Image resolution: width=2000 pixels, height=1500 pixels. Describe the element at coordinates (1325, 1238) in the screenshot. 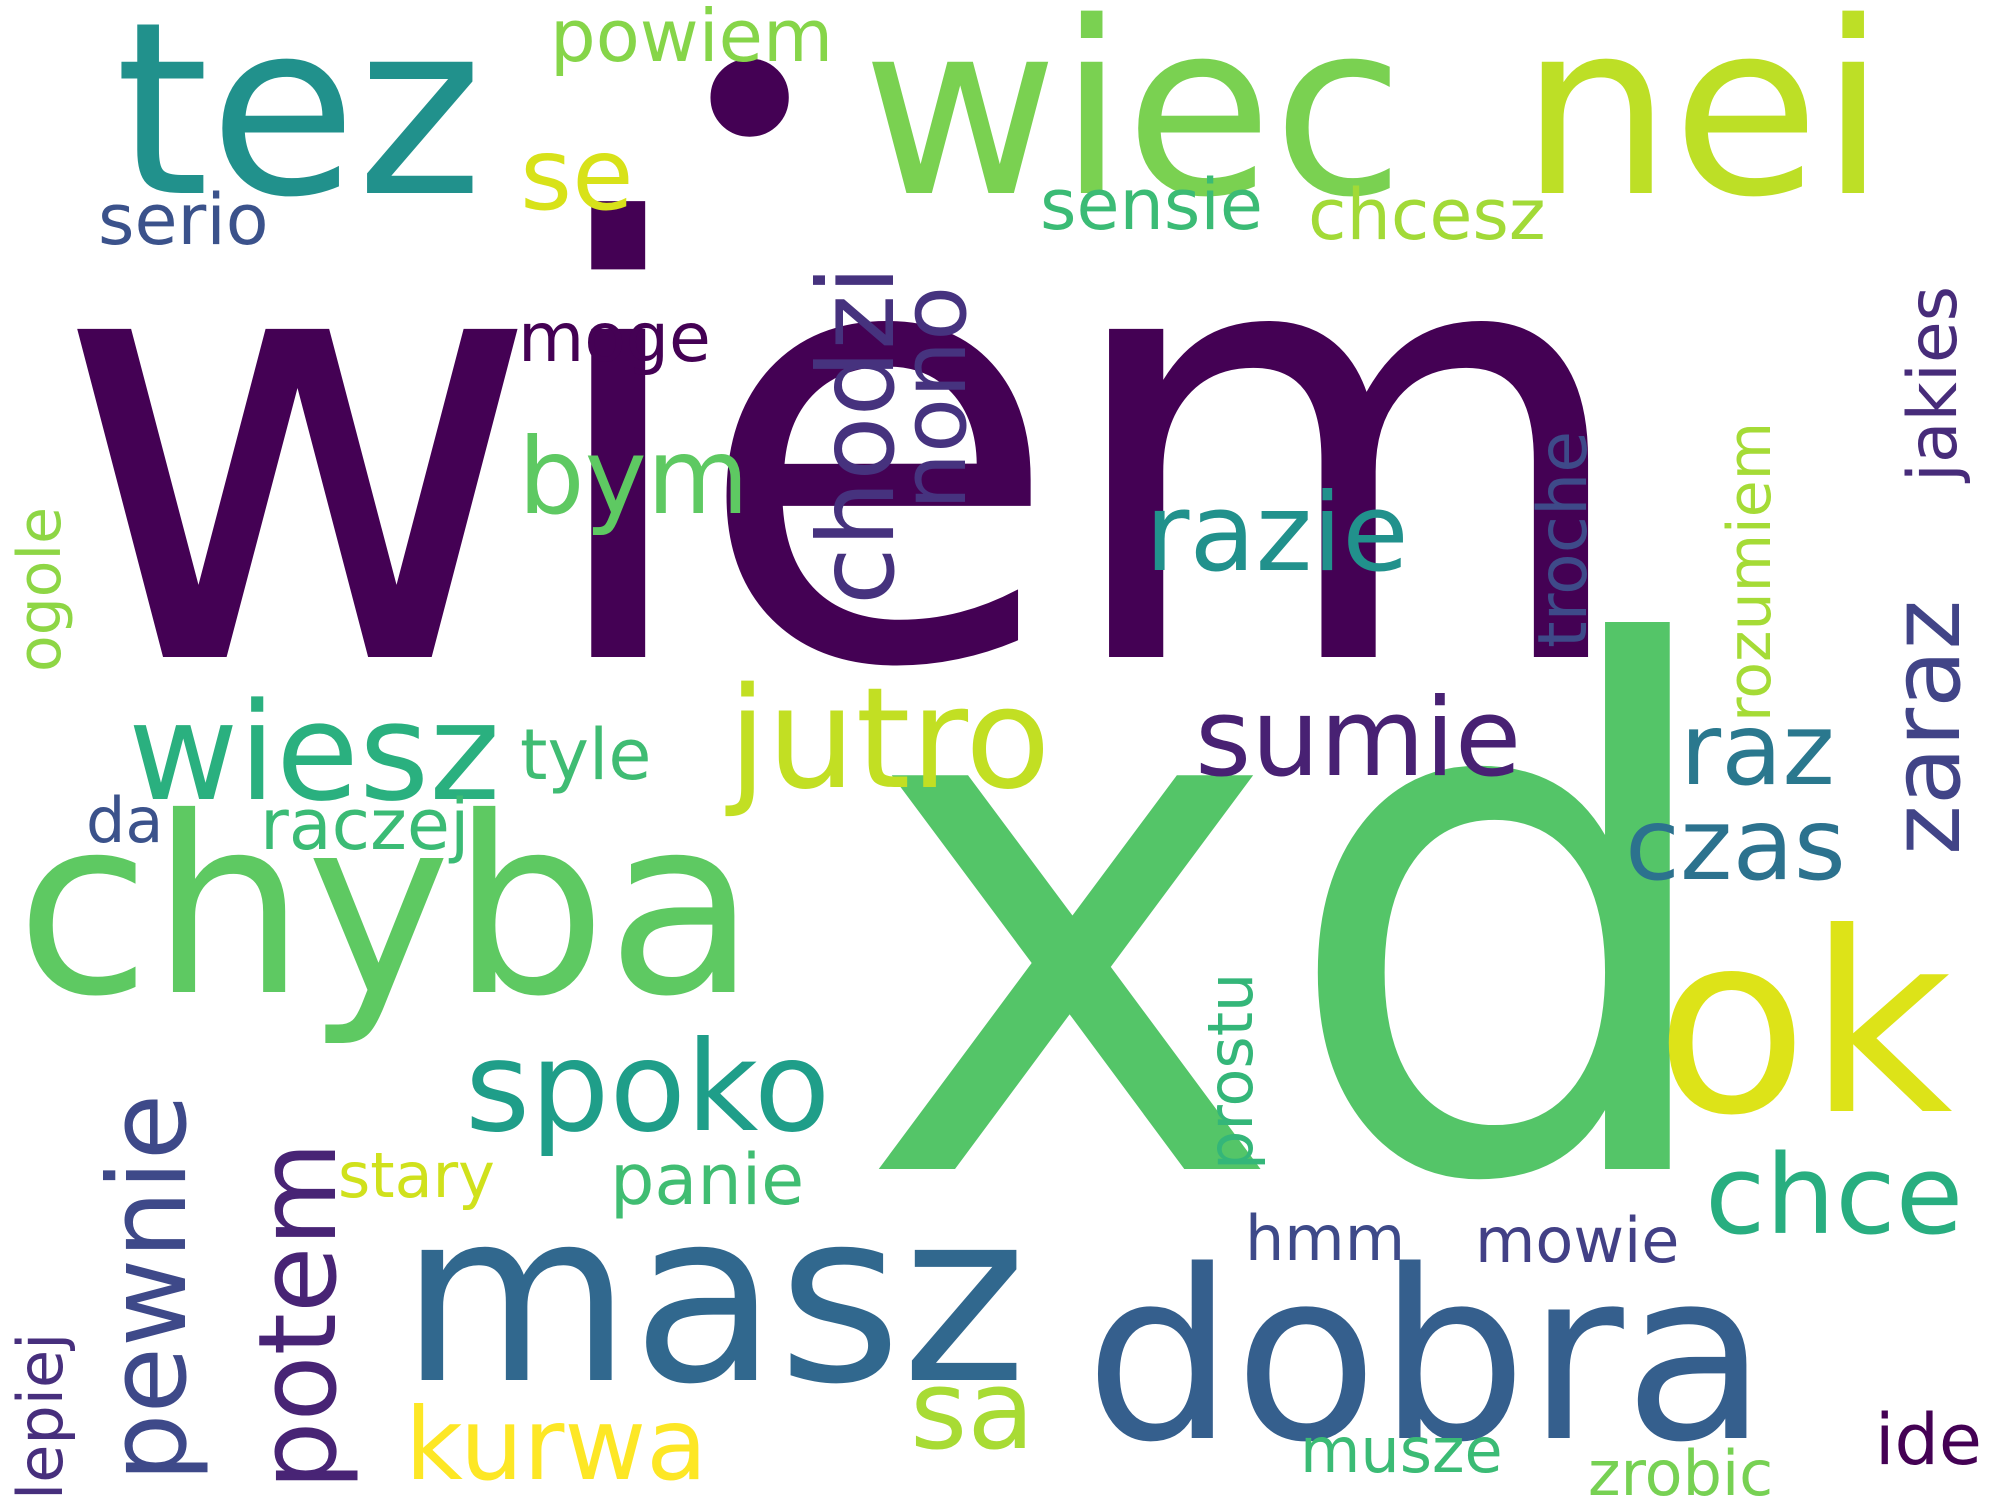

I see `word-hmm: hmm` at that location.